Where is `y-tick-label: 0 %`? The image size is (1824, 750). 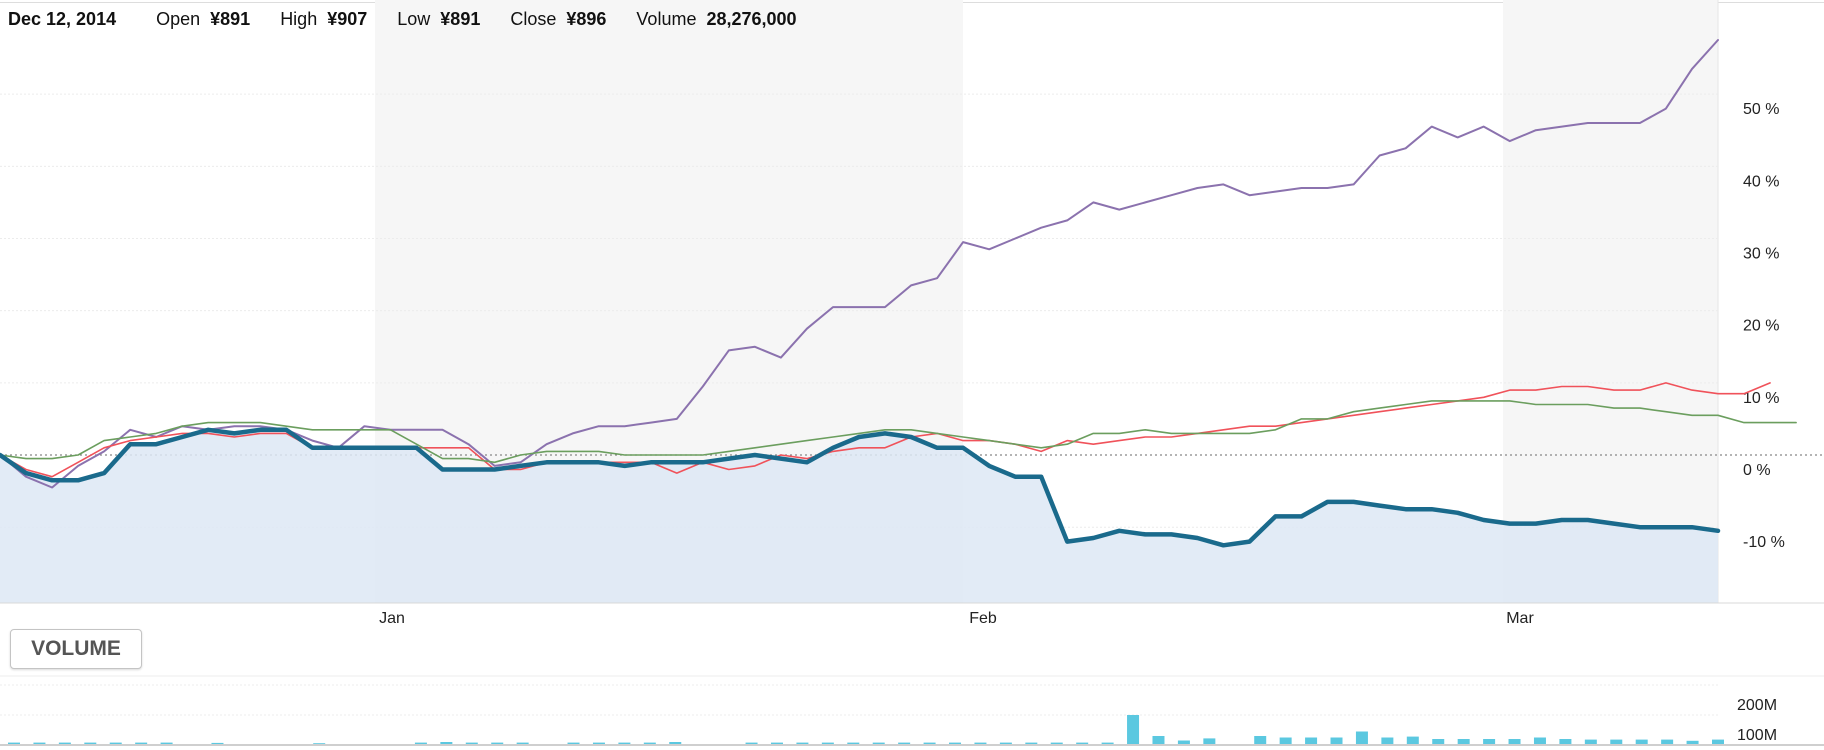 y-tick-label: 0 % is located at coordinates (1757, 470).